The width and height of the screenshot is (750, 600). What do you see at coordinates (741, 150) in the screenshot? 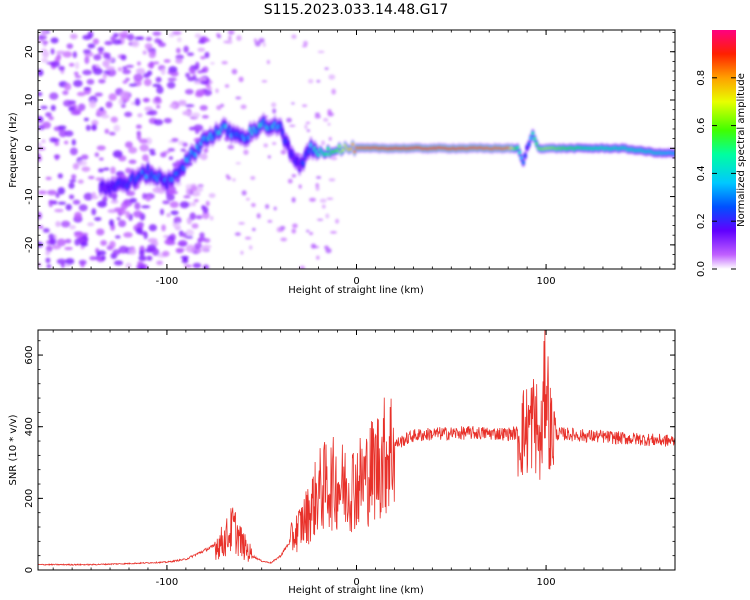
I see `colorbar-label: Normalized spectral amplitude` at bounding box center [741, 150].